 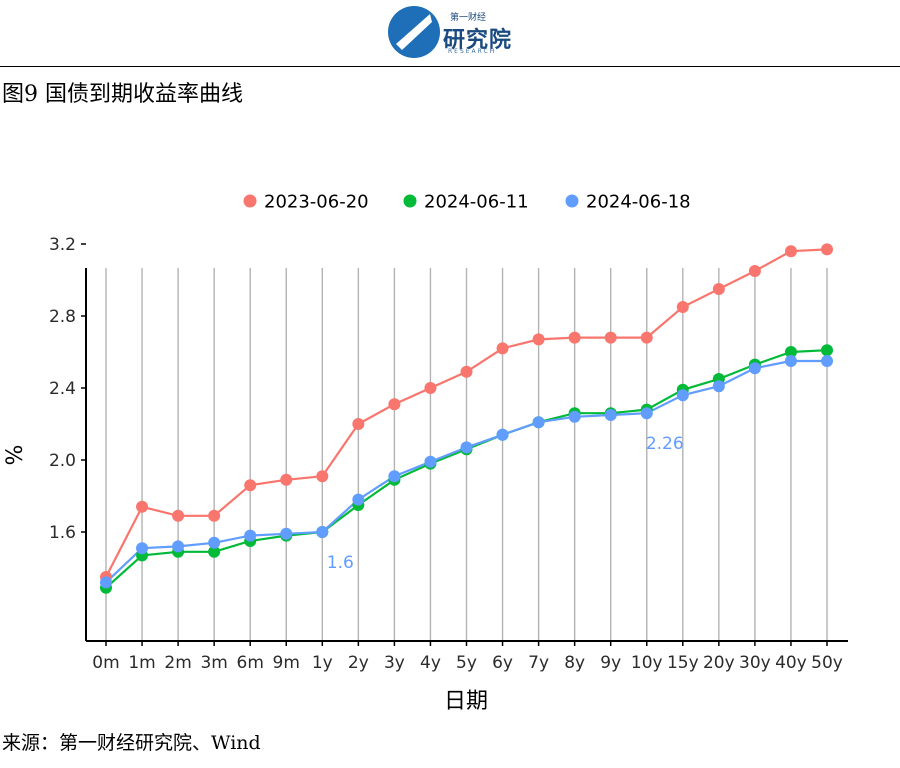 What do you see at coordinates (468, 18) in the screenshot?
I see `logo-small-text: 第一财经` at bounding box center [468, 18].